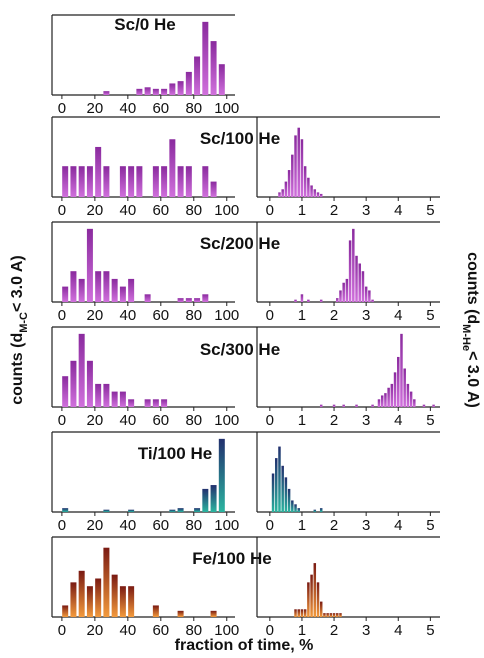  What do you see at coordinates (240, 349) in the screenshot?
I see `panel-title: Sc/300 He` at bounding box center [240, 349].